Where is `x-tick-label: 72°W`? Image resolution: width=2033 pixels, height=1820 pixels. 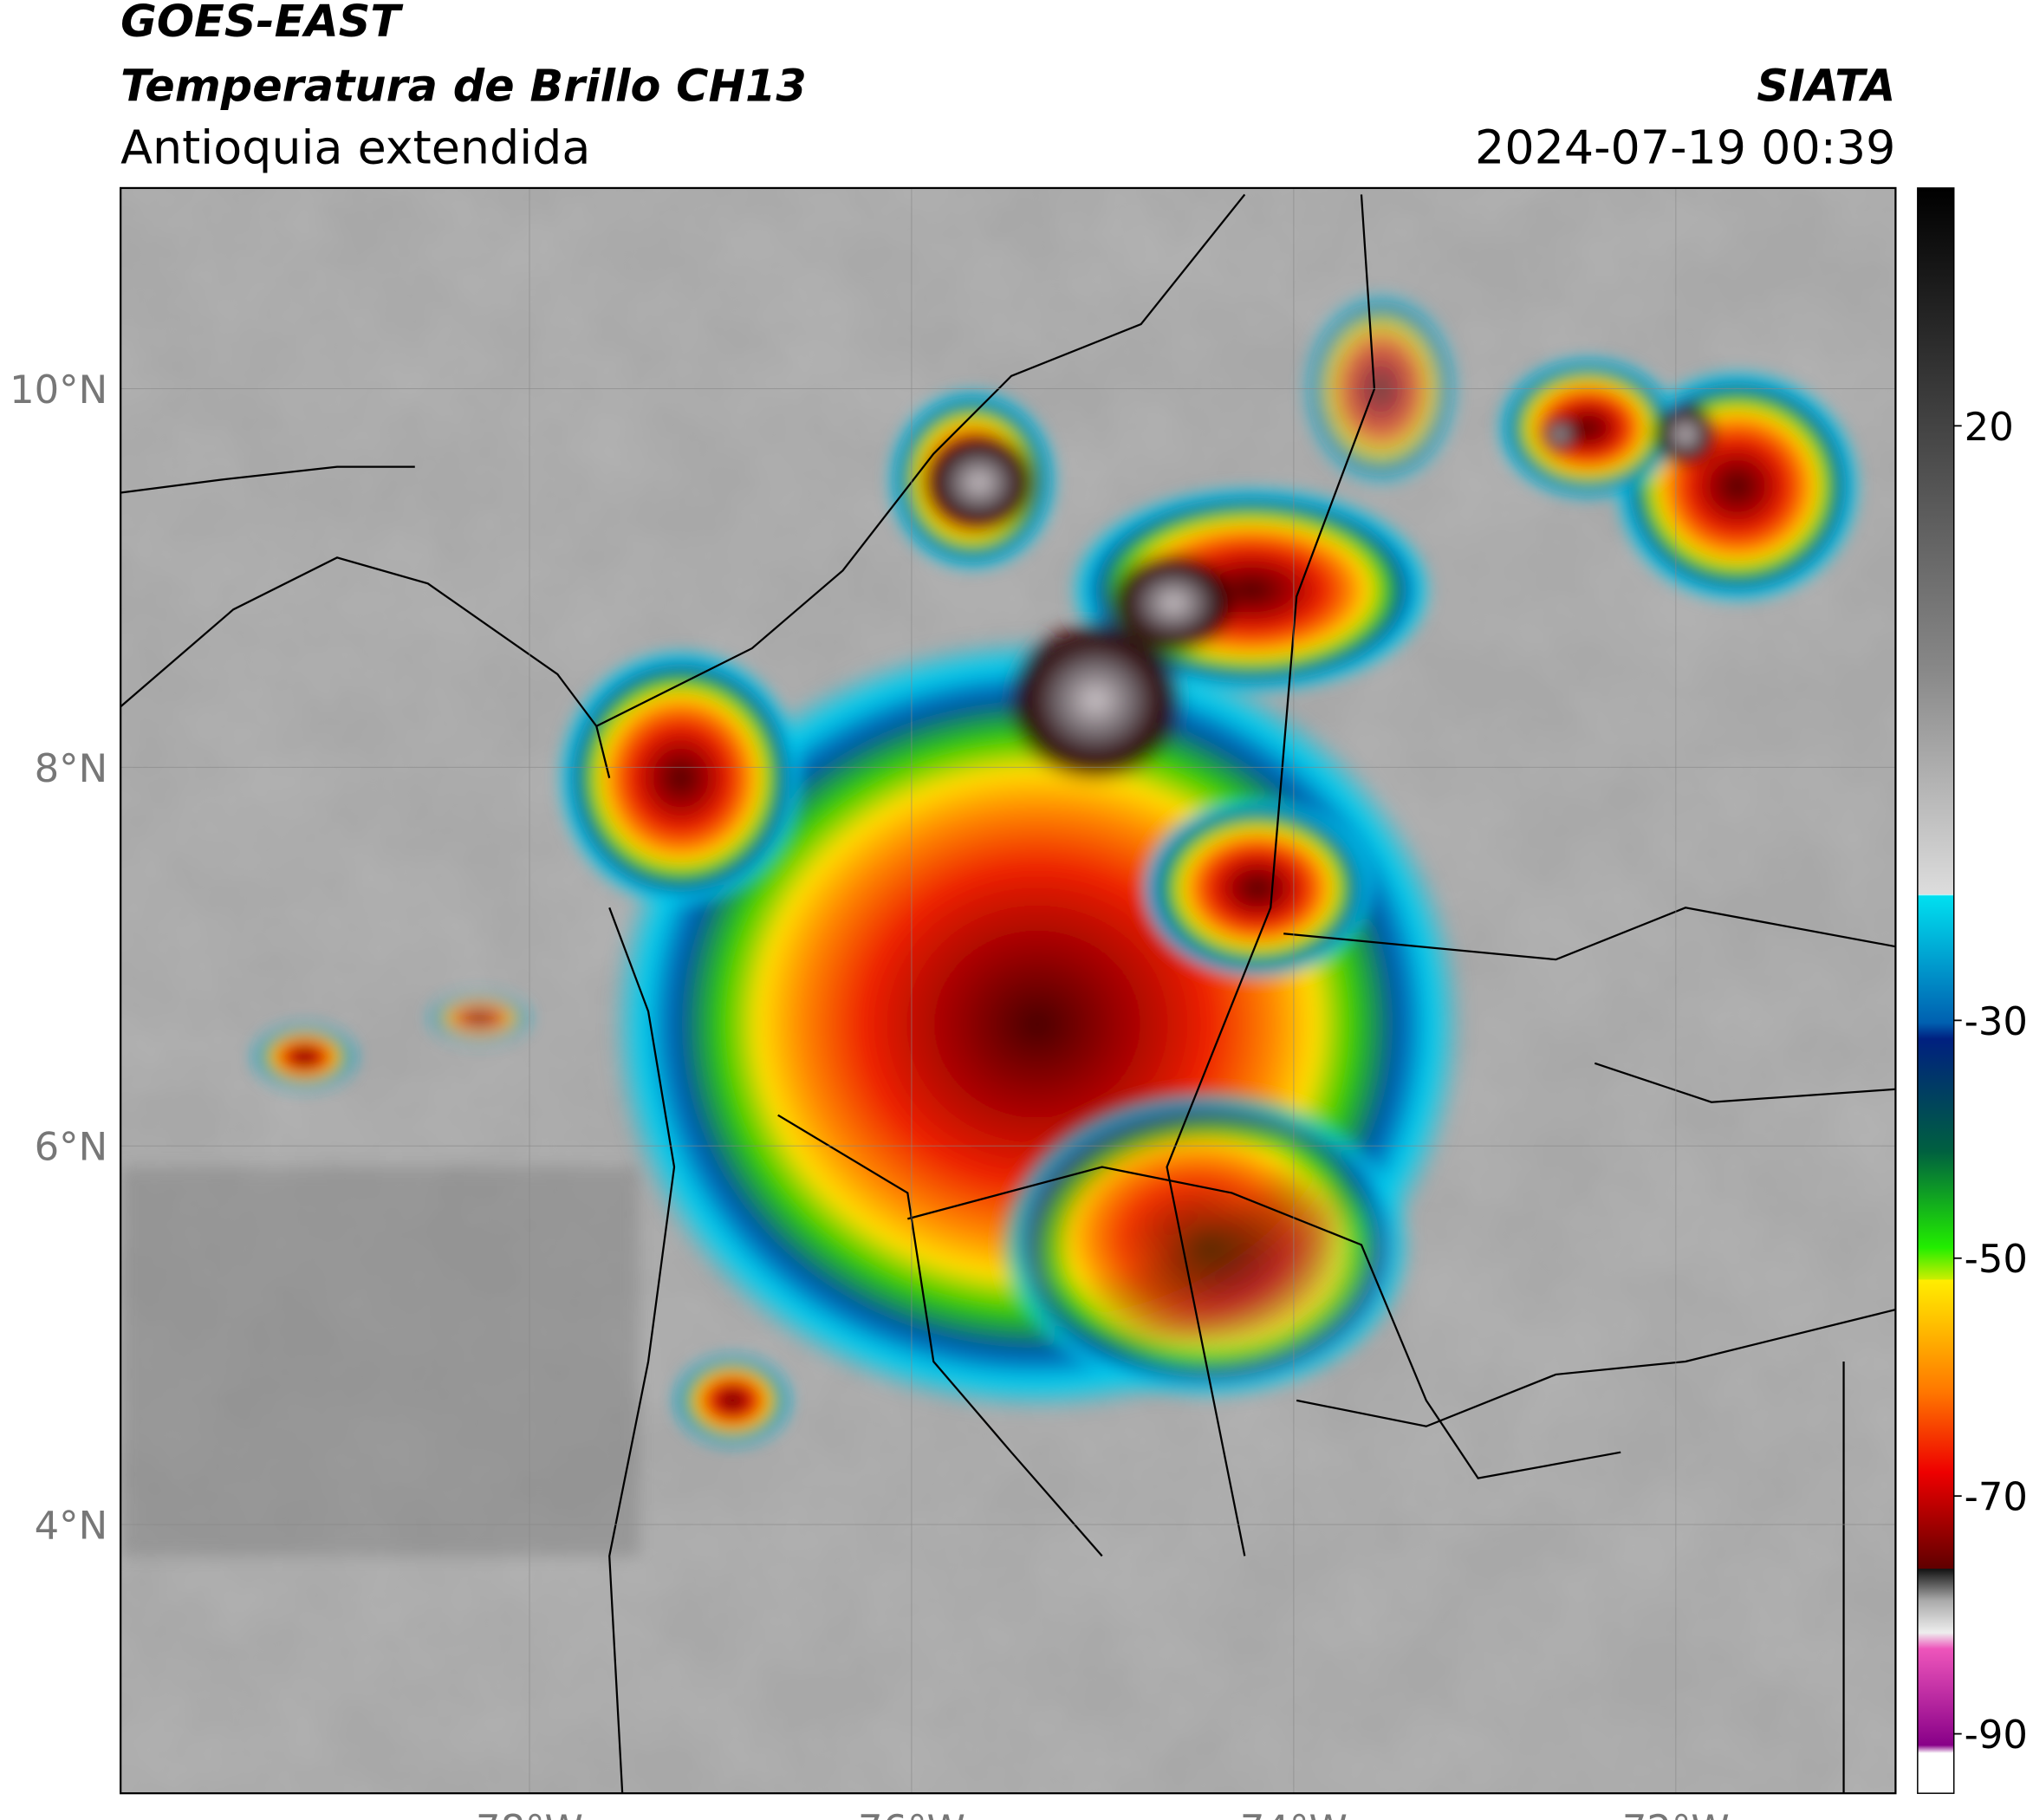
x-tick-label: 72°W is located at coordinates (1676, 1813).